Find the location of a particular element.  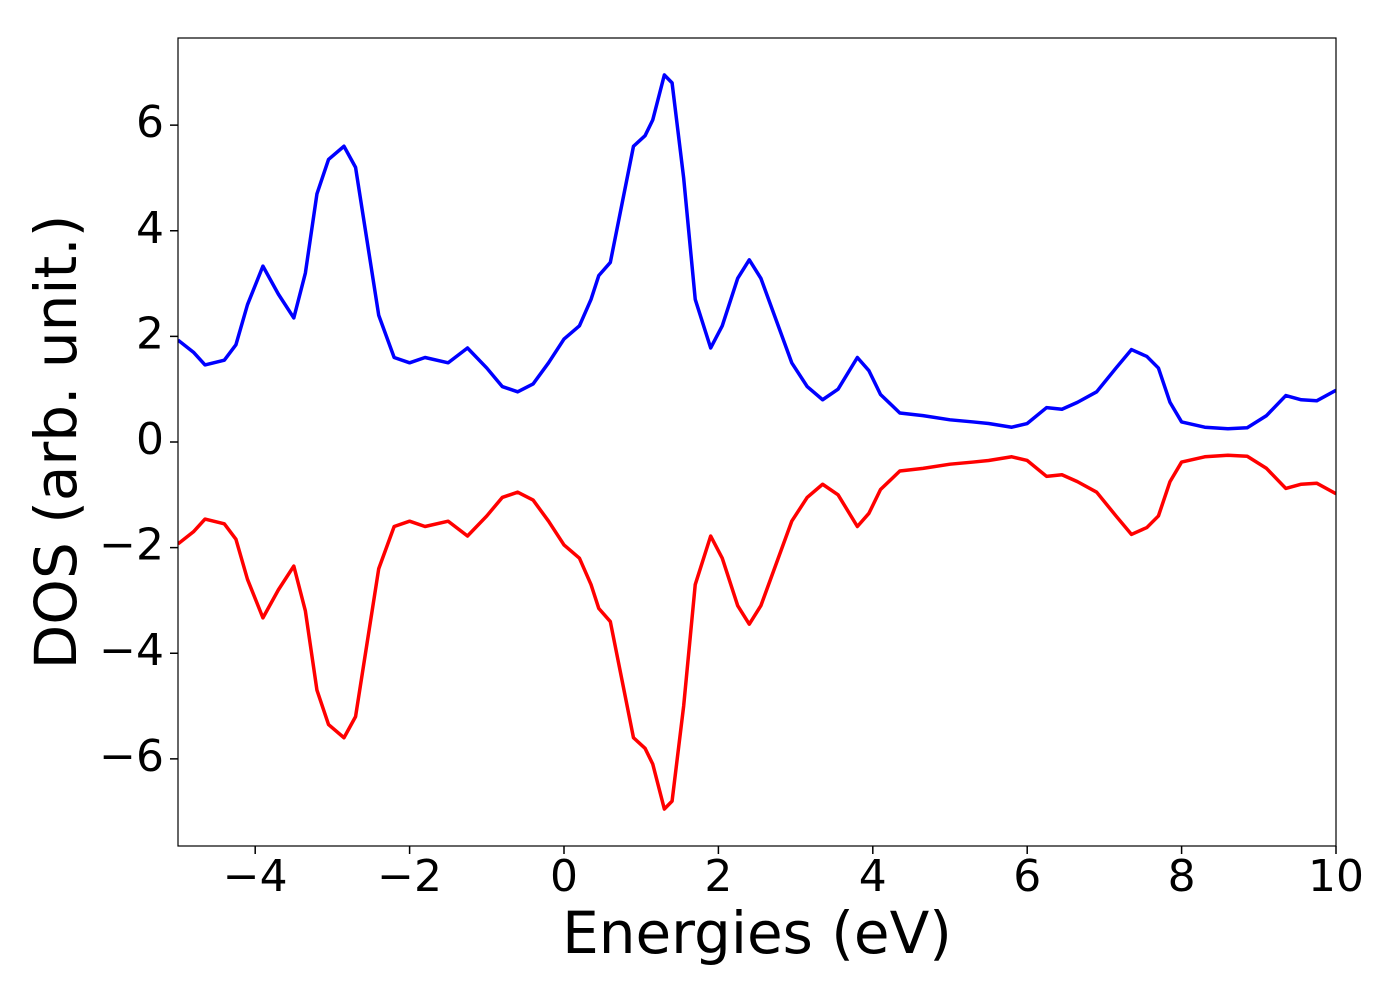

y-tick-label: 4 is located at coordinates (150, 228).